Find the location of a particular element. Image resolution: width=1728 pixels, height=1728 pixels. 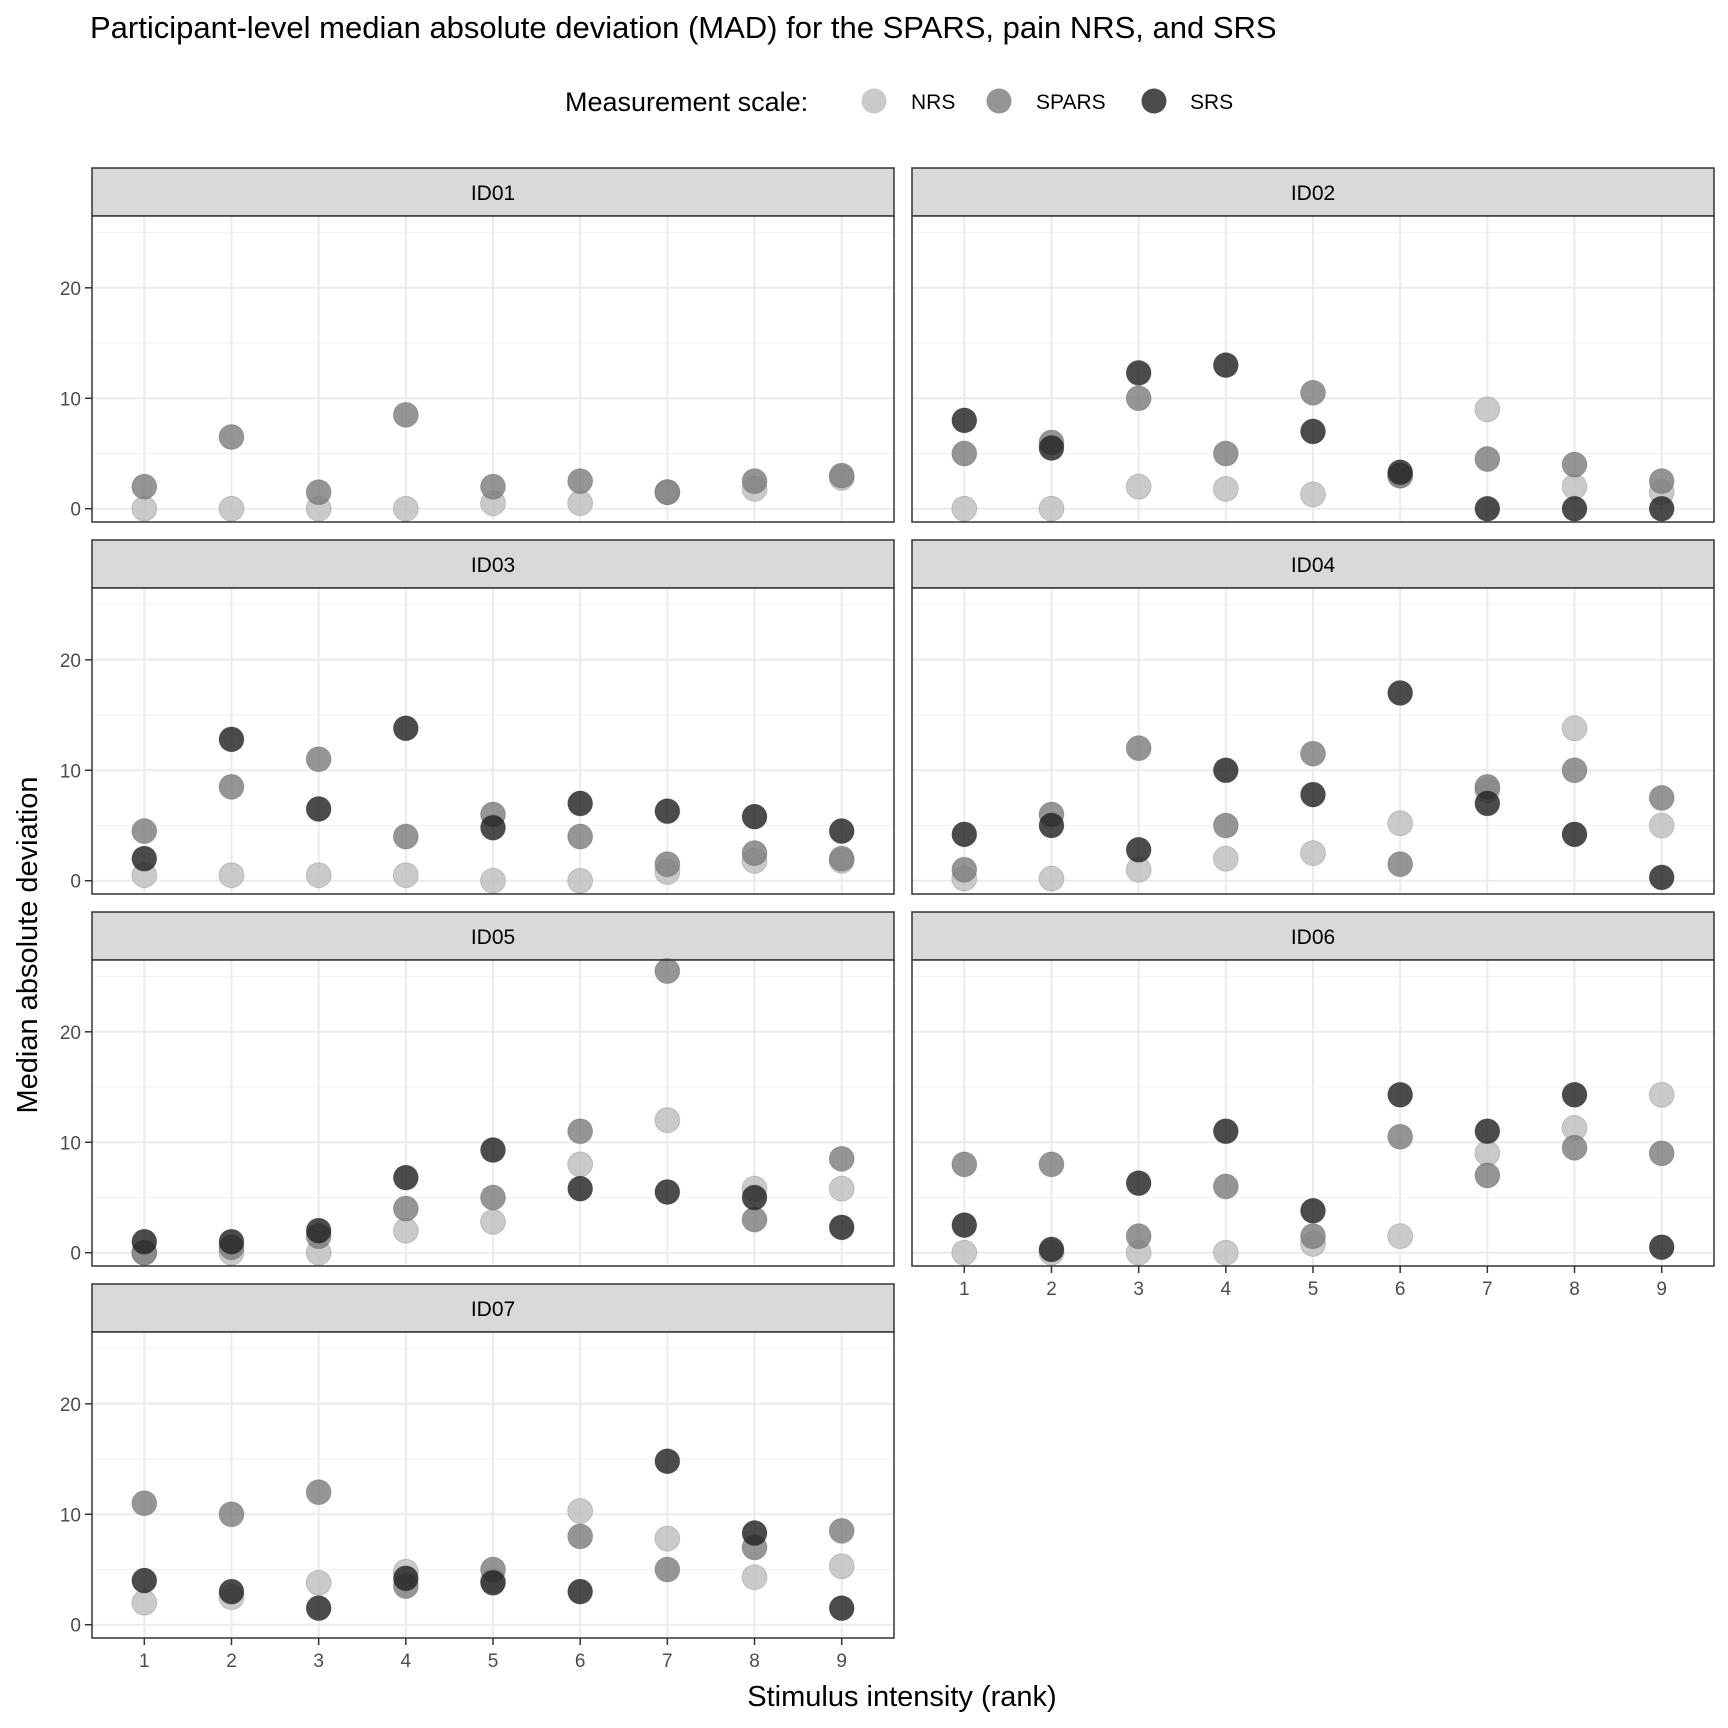

y-axis-title: Median absolute deviation is located at coordinates (28, 945).